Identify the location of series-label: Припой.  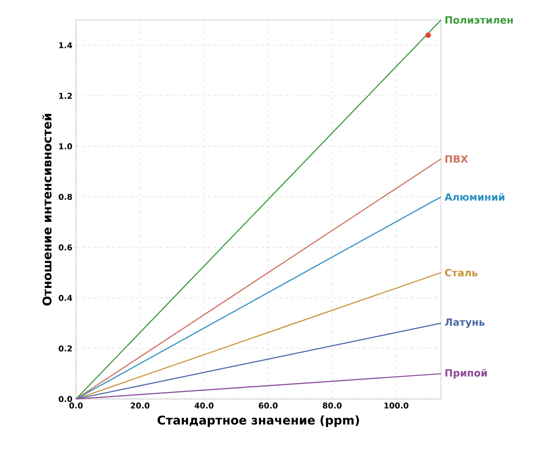
(466, 373).